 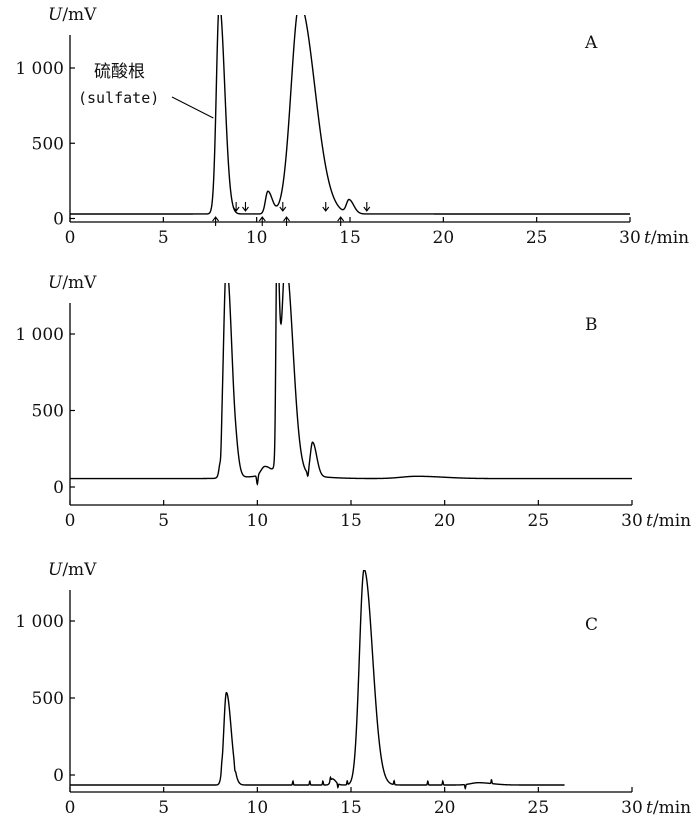 What do you see at coordinates (192, 107) in the screenshot?
I see `annotation-leader-line` at bounding box center [192, 107].